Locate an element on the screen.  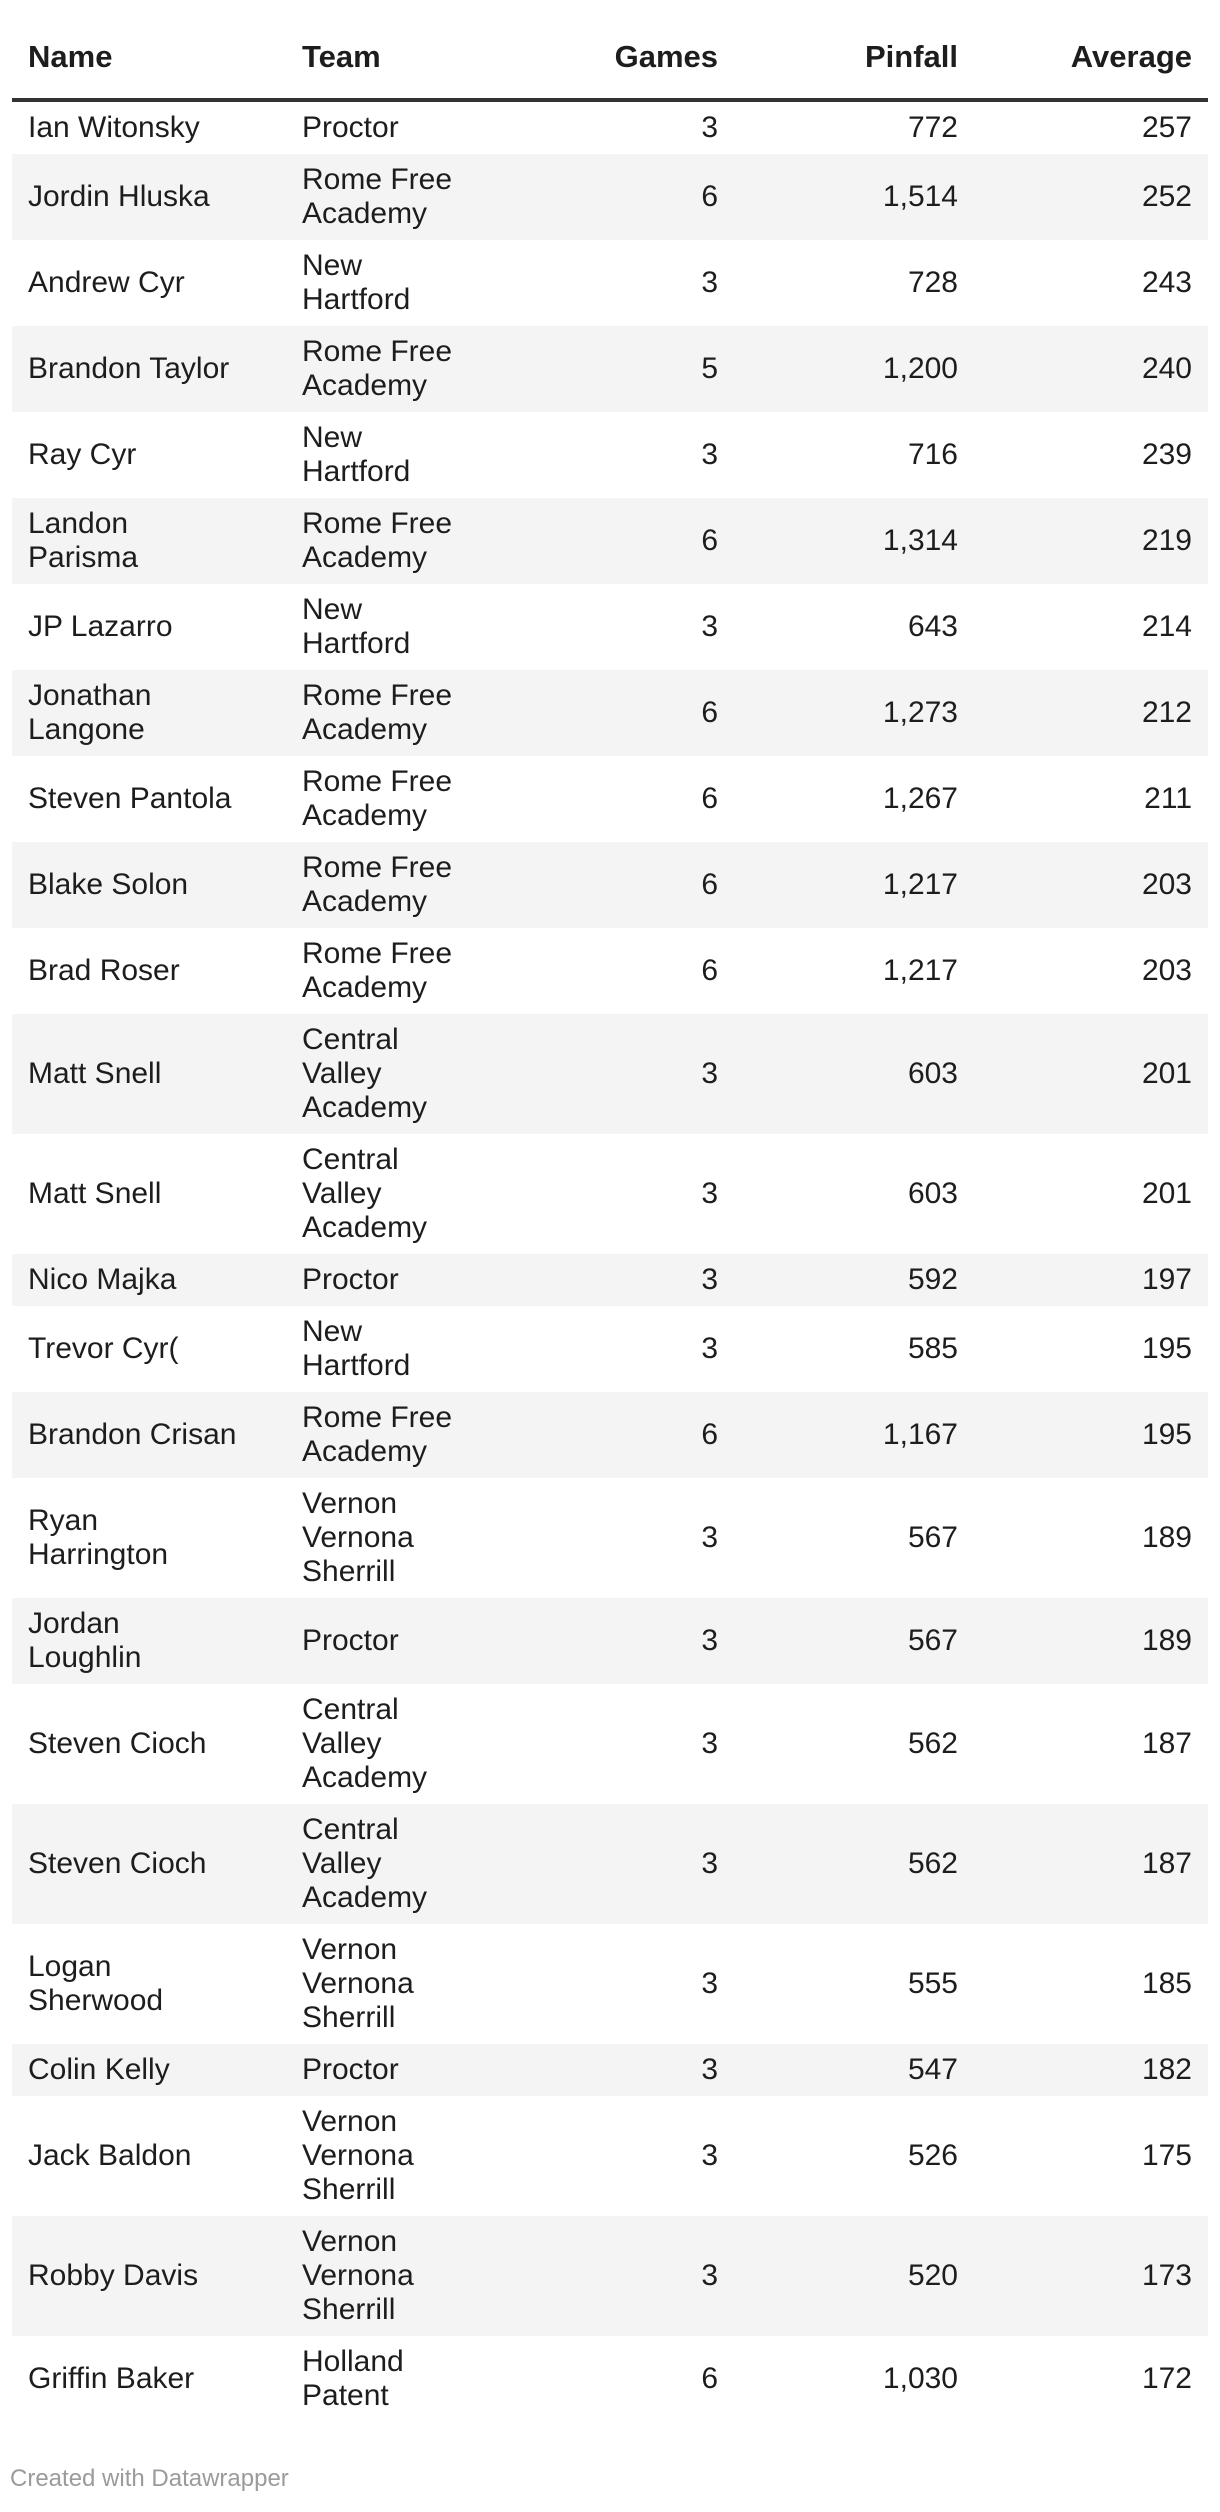
cell-average: 172 is located at coordinates (1166, 2378).